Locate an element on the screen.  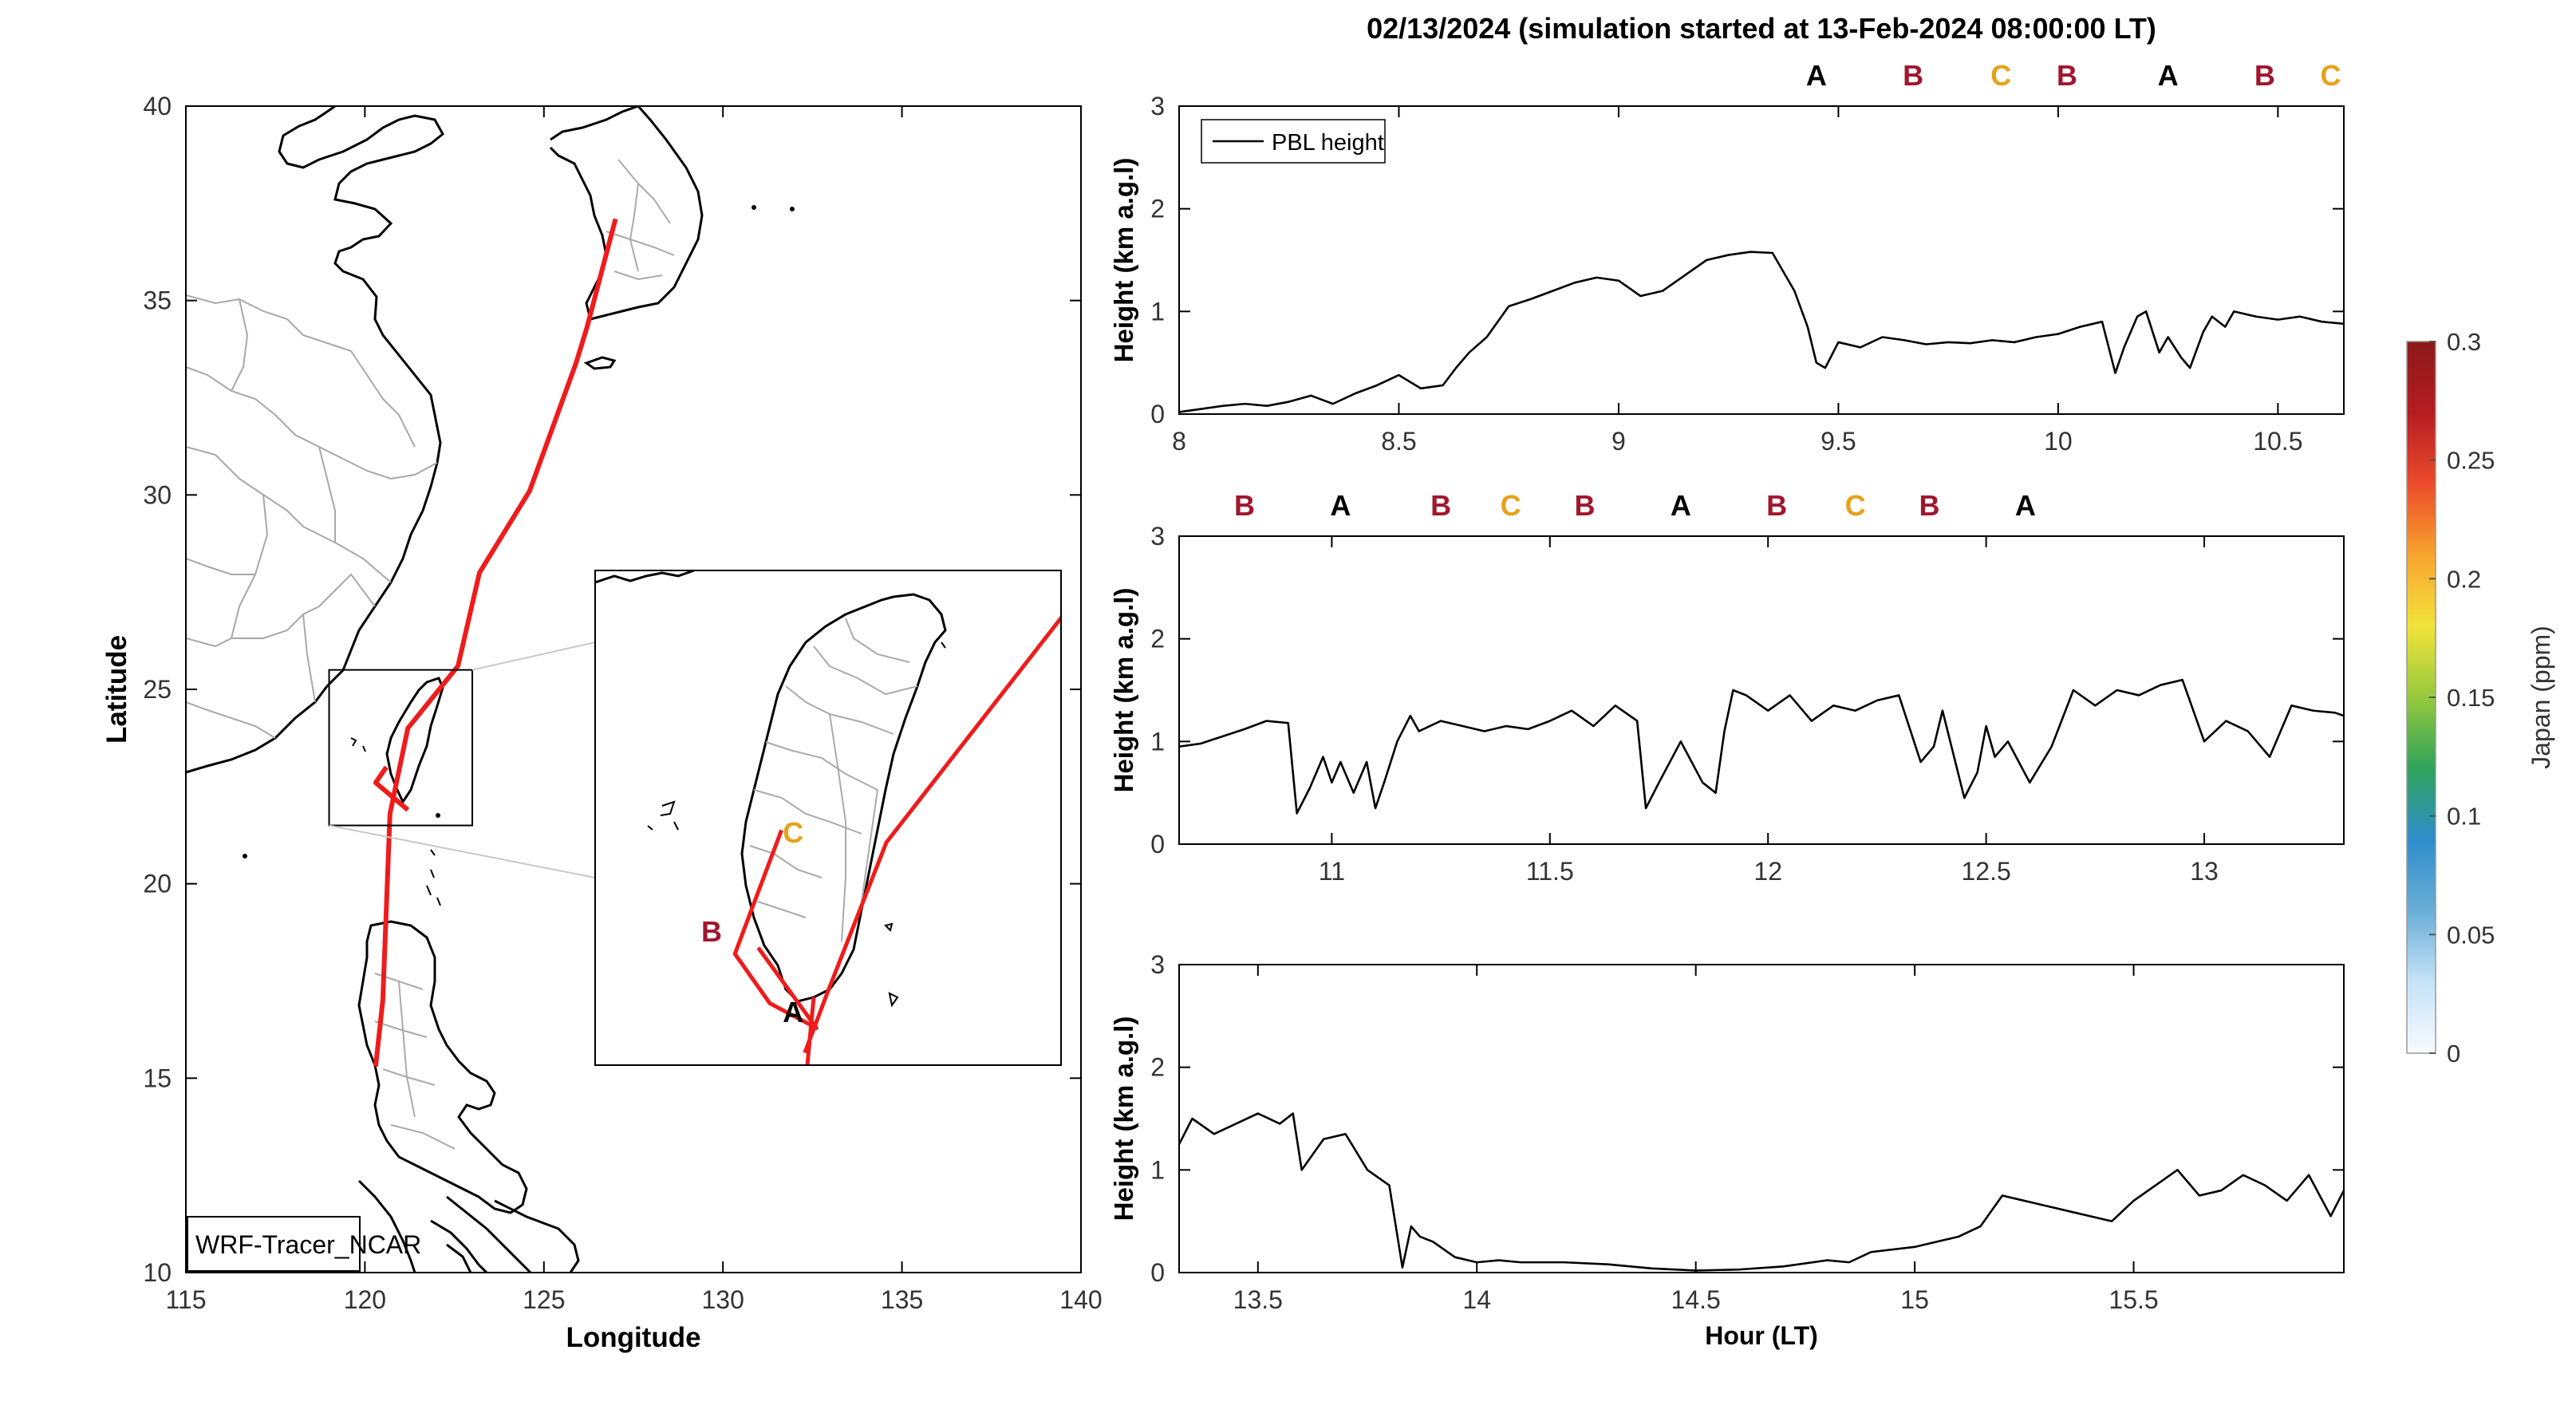
map-x-tick-label: 135 is located at coordinates (902, 1299).